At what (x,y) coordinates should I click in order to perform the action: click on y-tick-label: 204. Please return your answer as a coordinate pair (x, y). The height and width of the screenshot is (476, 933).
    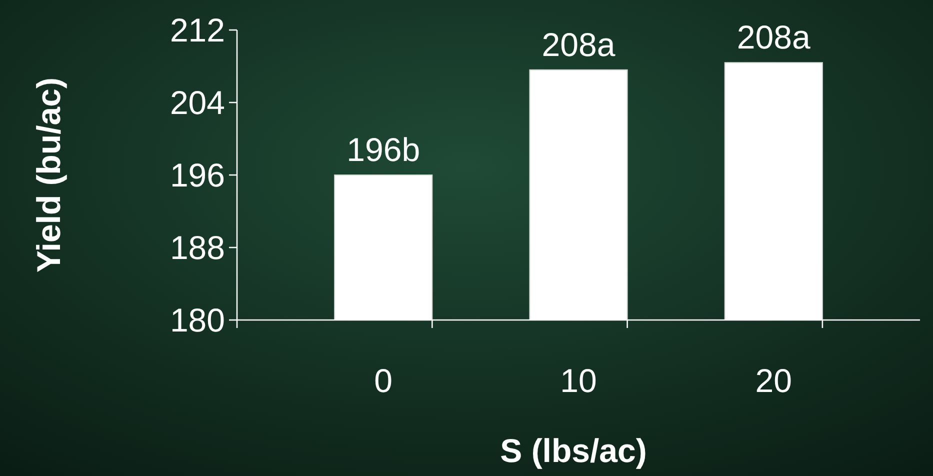
    Looking at the image, I should click on (197, 103).